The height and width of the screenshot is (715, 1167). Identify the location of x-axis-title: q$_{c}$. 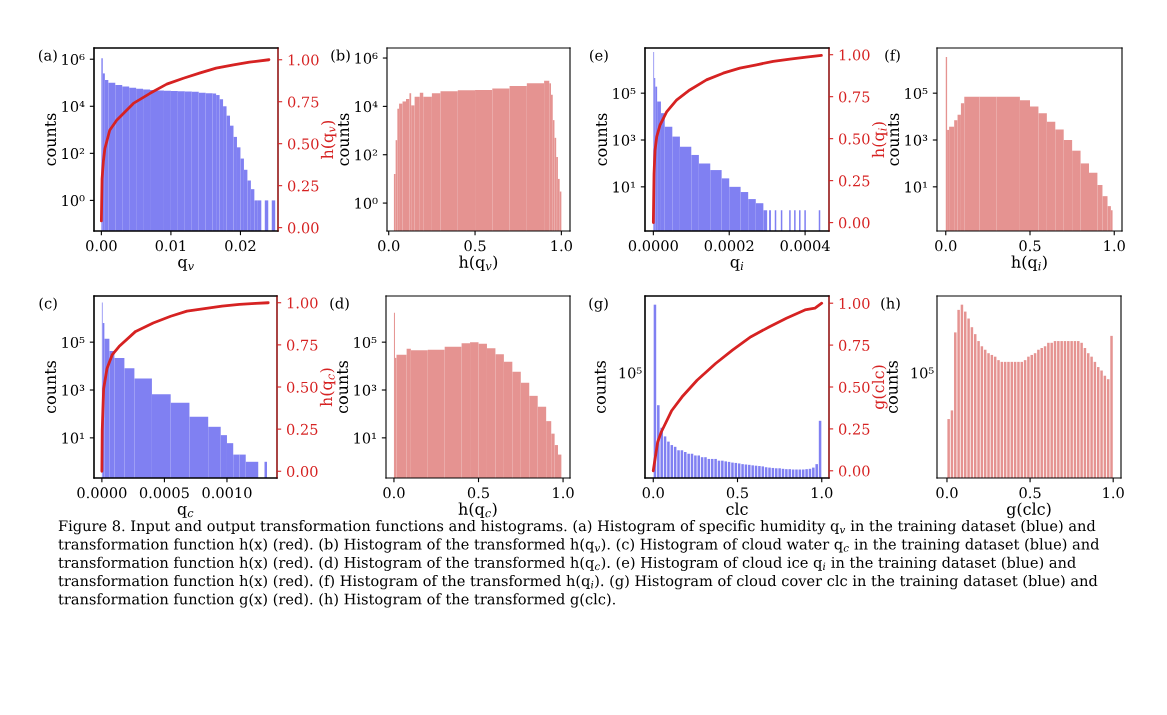
(185, 512).